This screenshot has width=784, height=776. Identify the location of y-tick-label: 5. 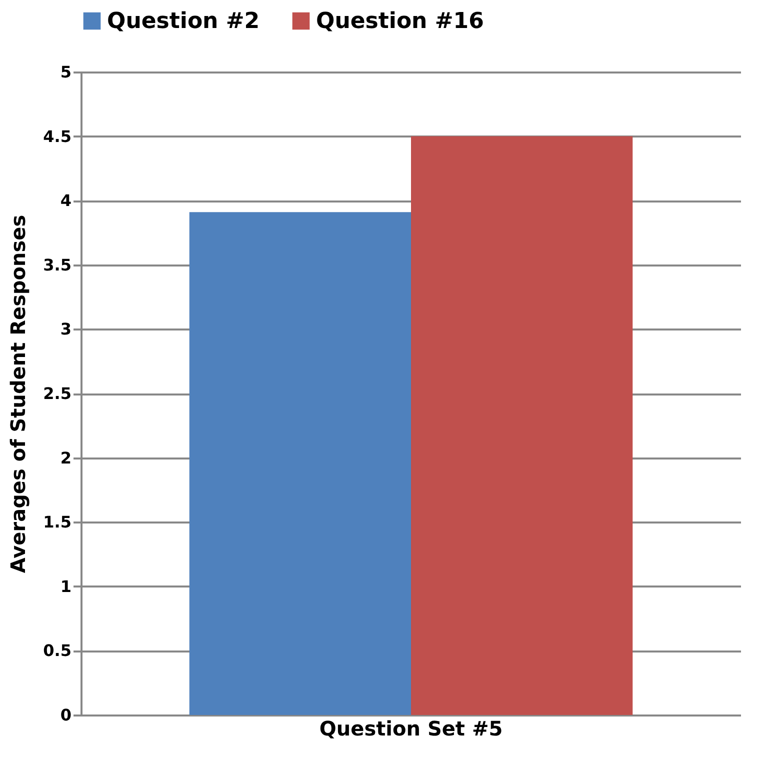
(66, 72).